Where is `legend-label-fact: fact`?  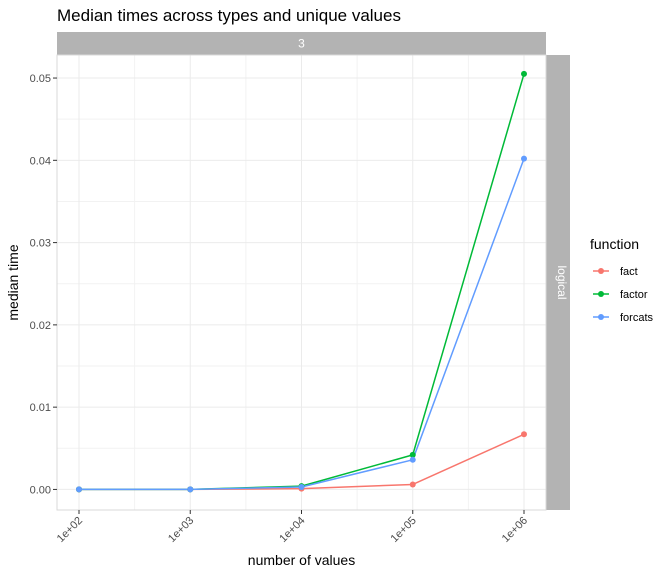
legend-label-fact: fact is located at coordinates (629, 272).